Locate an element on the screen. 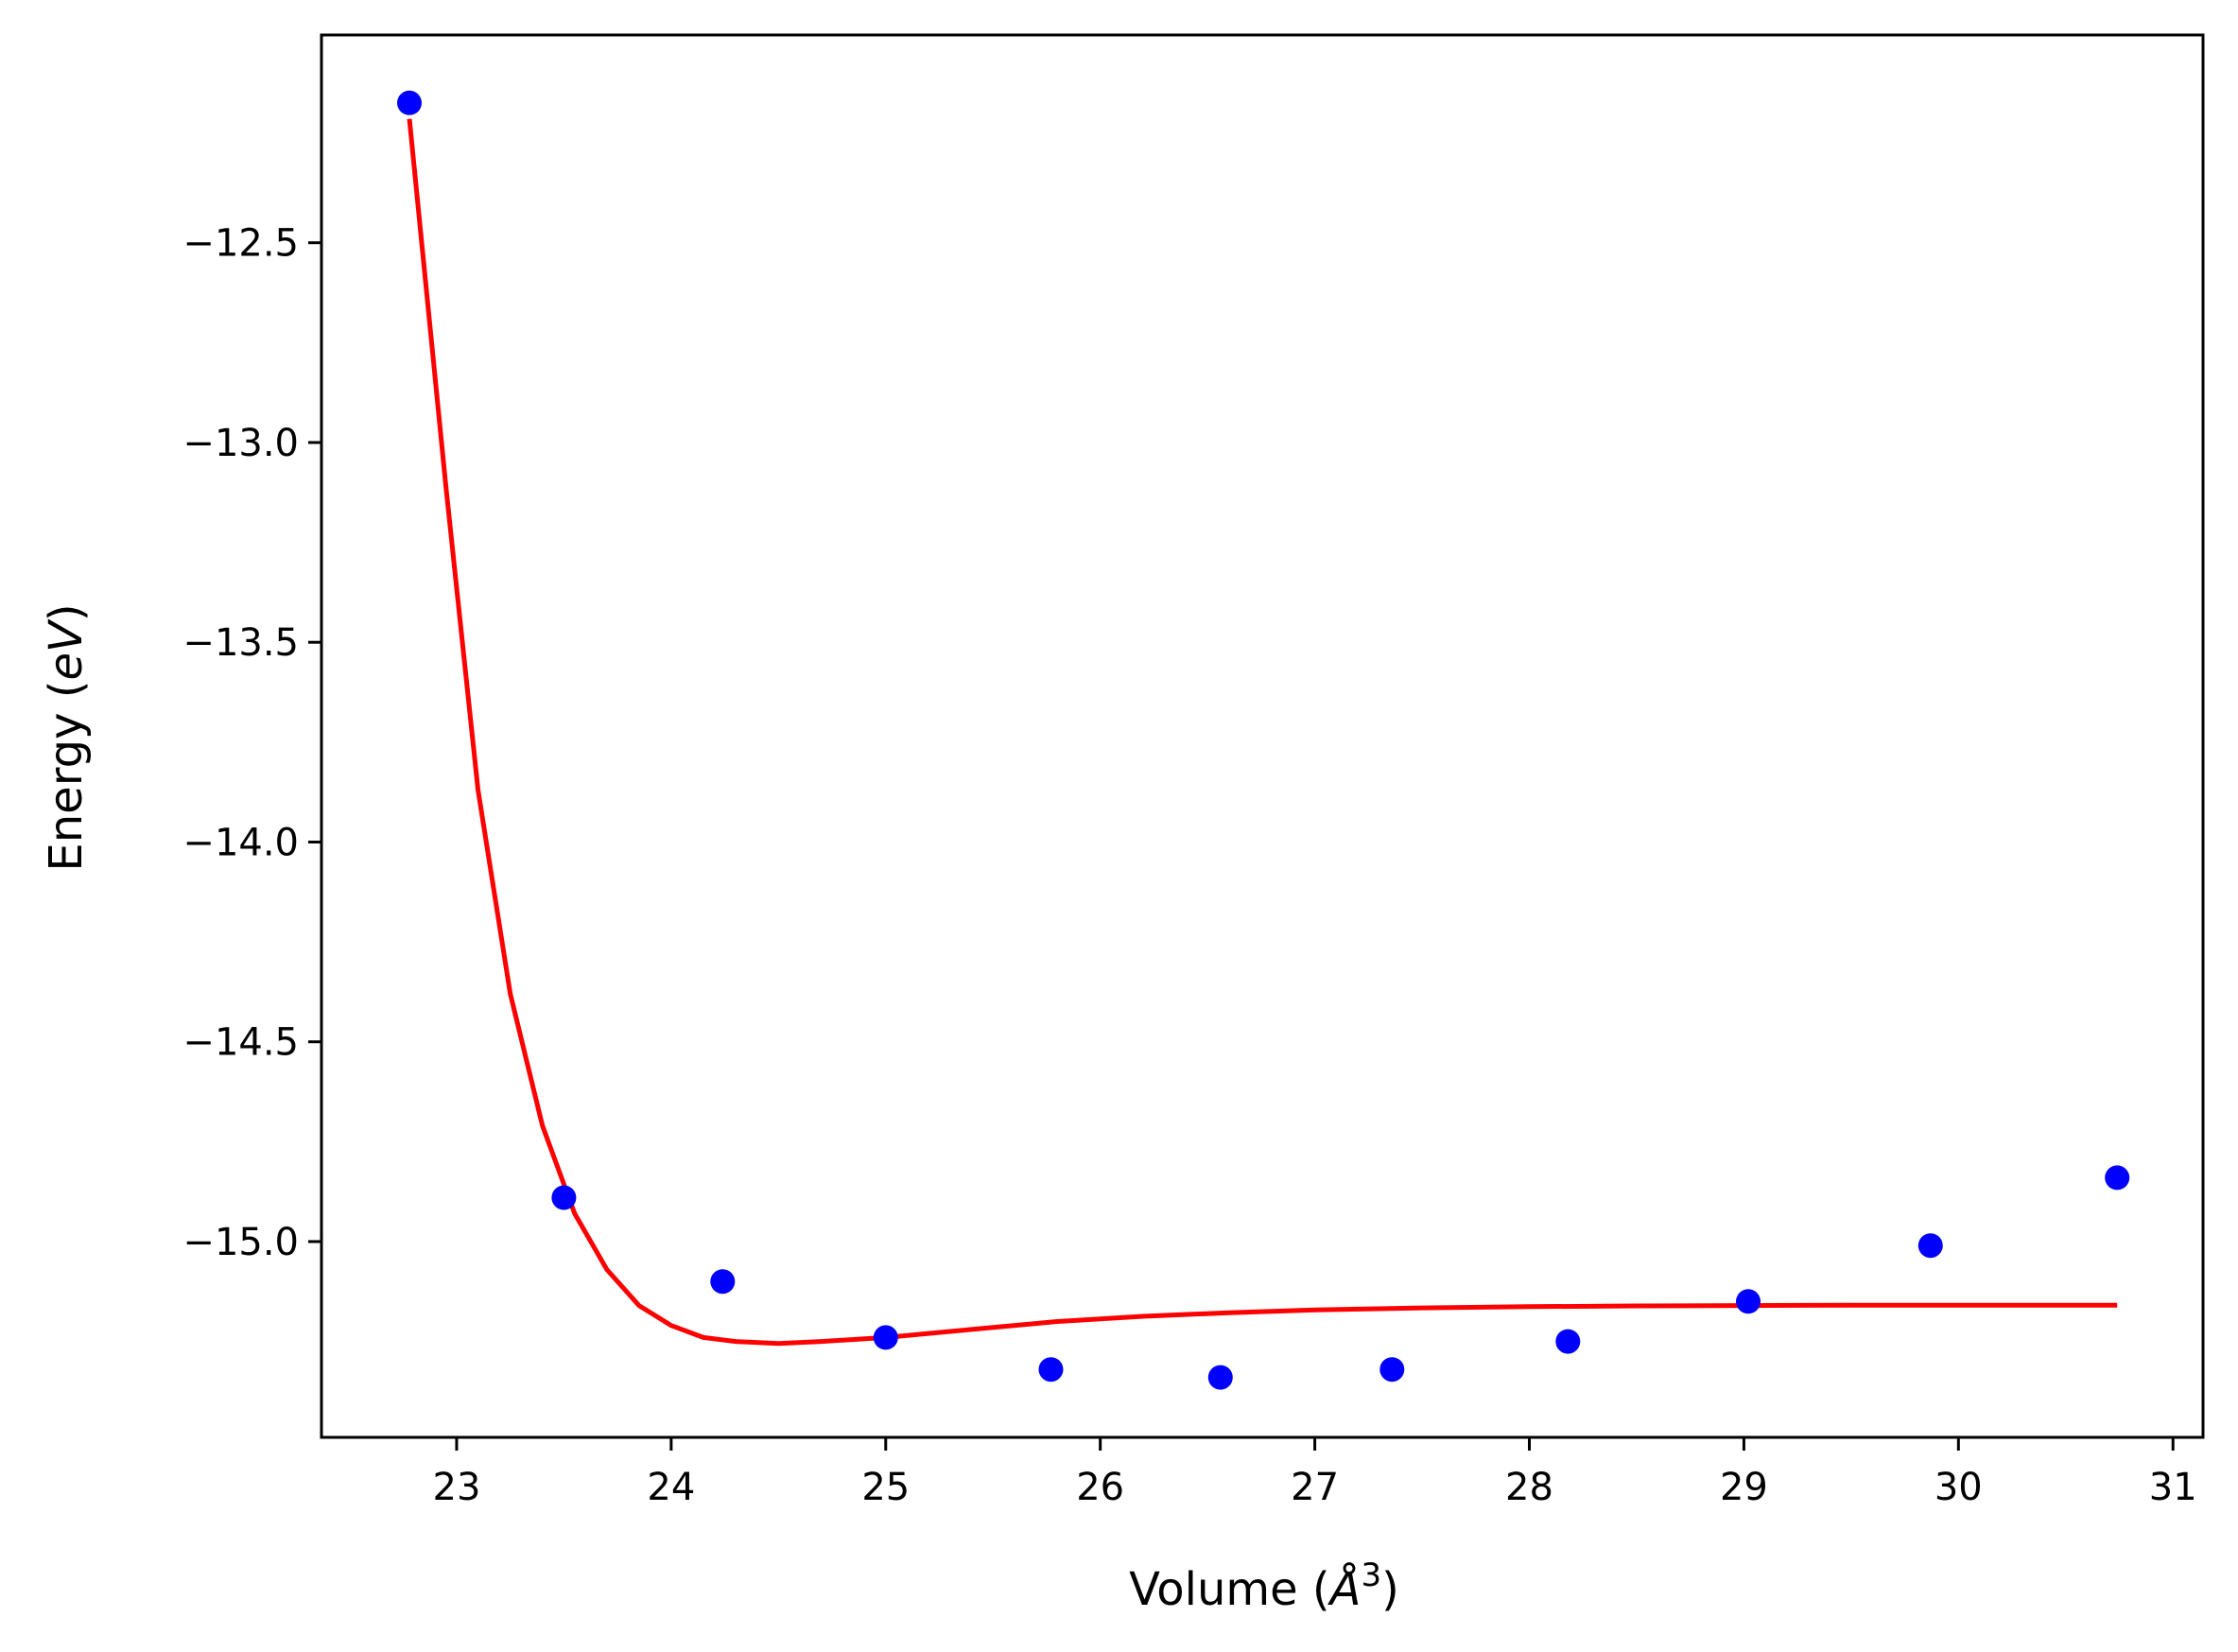 The width and height of the screenshot is (2238, 1652). x-tick-label: 24 is located at coordinates (671, 1488).